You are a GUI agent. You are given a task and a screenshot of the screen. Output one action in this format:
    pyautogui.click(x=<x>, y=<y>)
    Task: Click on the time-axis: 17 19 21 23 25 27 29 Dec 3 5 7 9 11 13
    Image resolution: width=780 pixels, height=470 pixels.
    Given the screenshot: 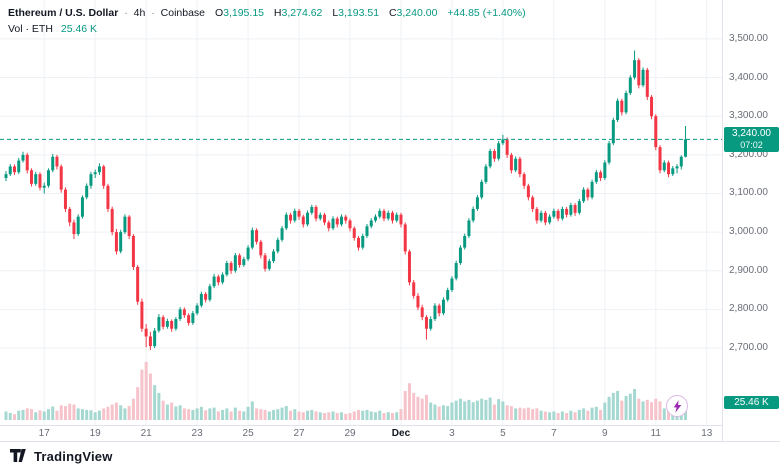 What is the action you would take?
    pyautogui.click(x=361, y=434)
    